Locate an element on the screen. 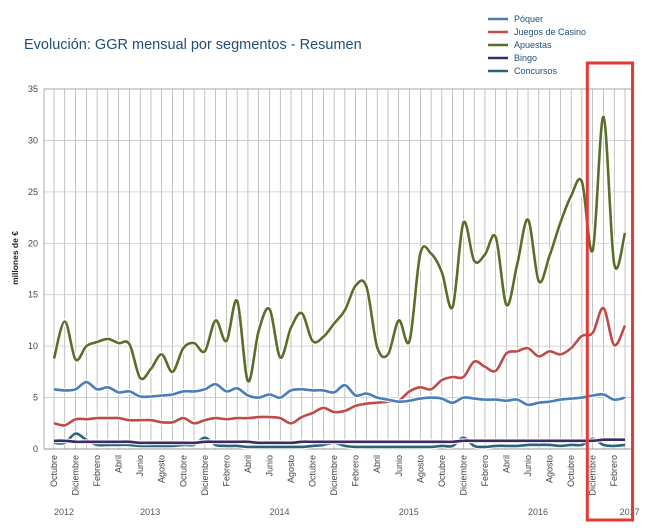  y-tick-label: 20 is located at coordinates (33, 243).